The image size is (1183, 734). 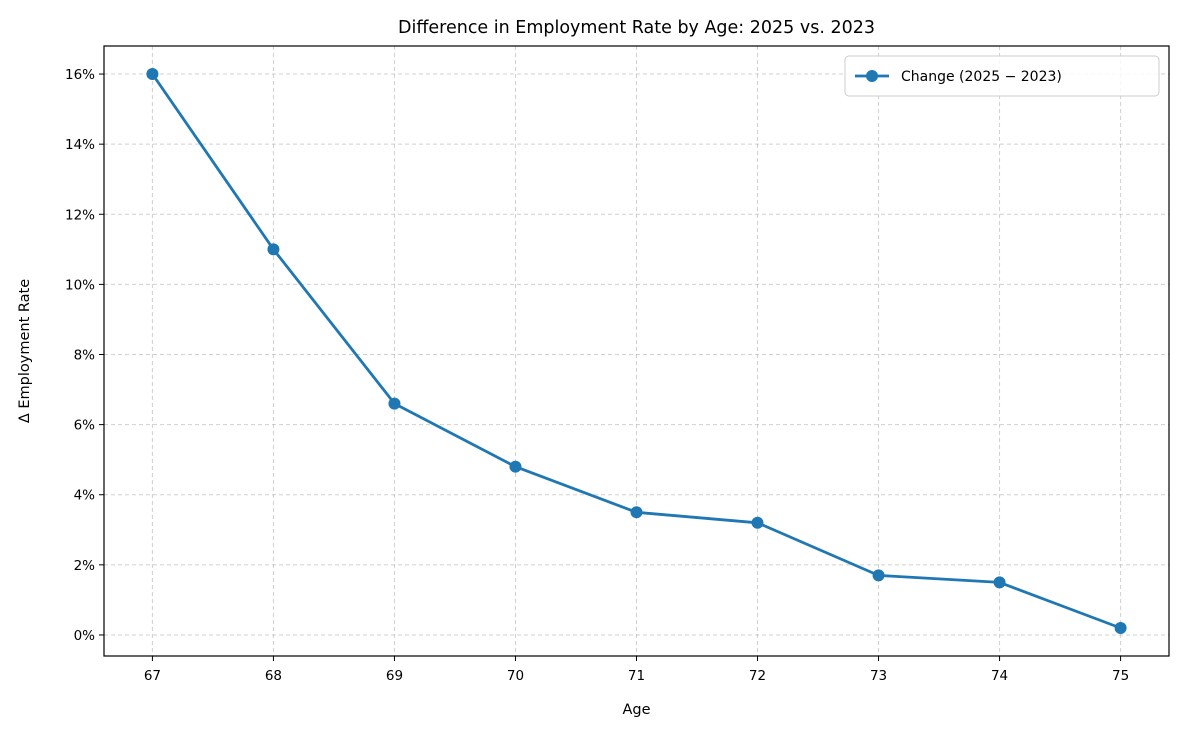 I want to click on x-tick-label: 74, so click(x=999, y=676).